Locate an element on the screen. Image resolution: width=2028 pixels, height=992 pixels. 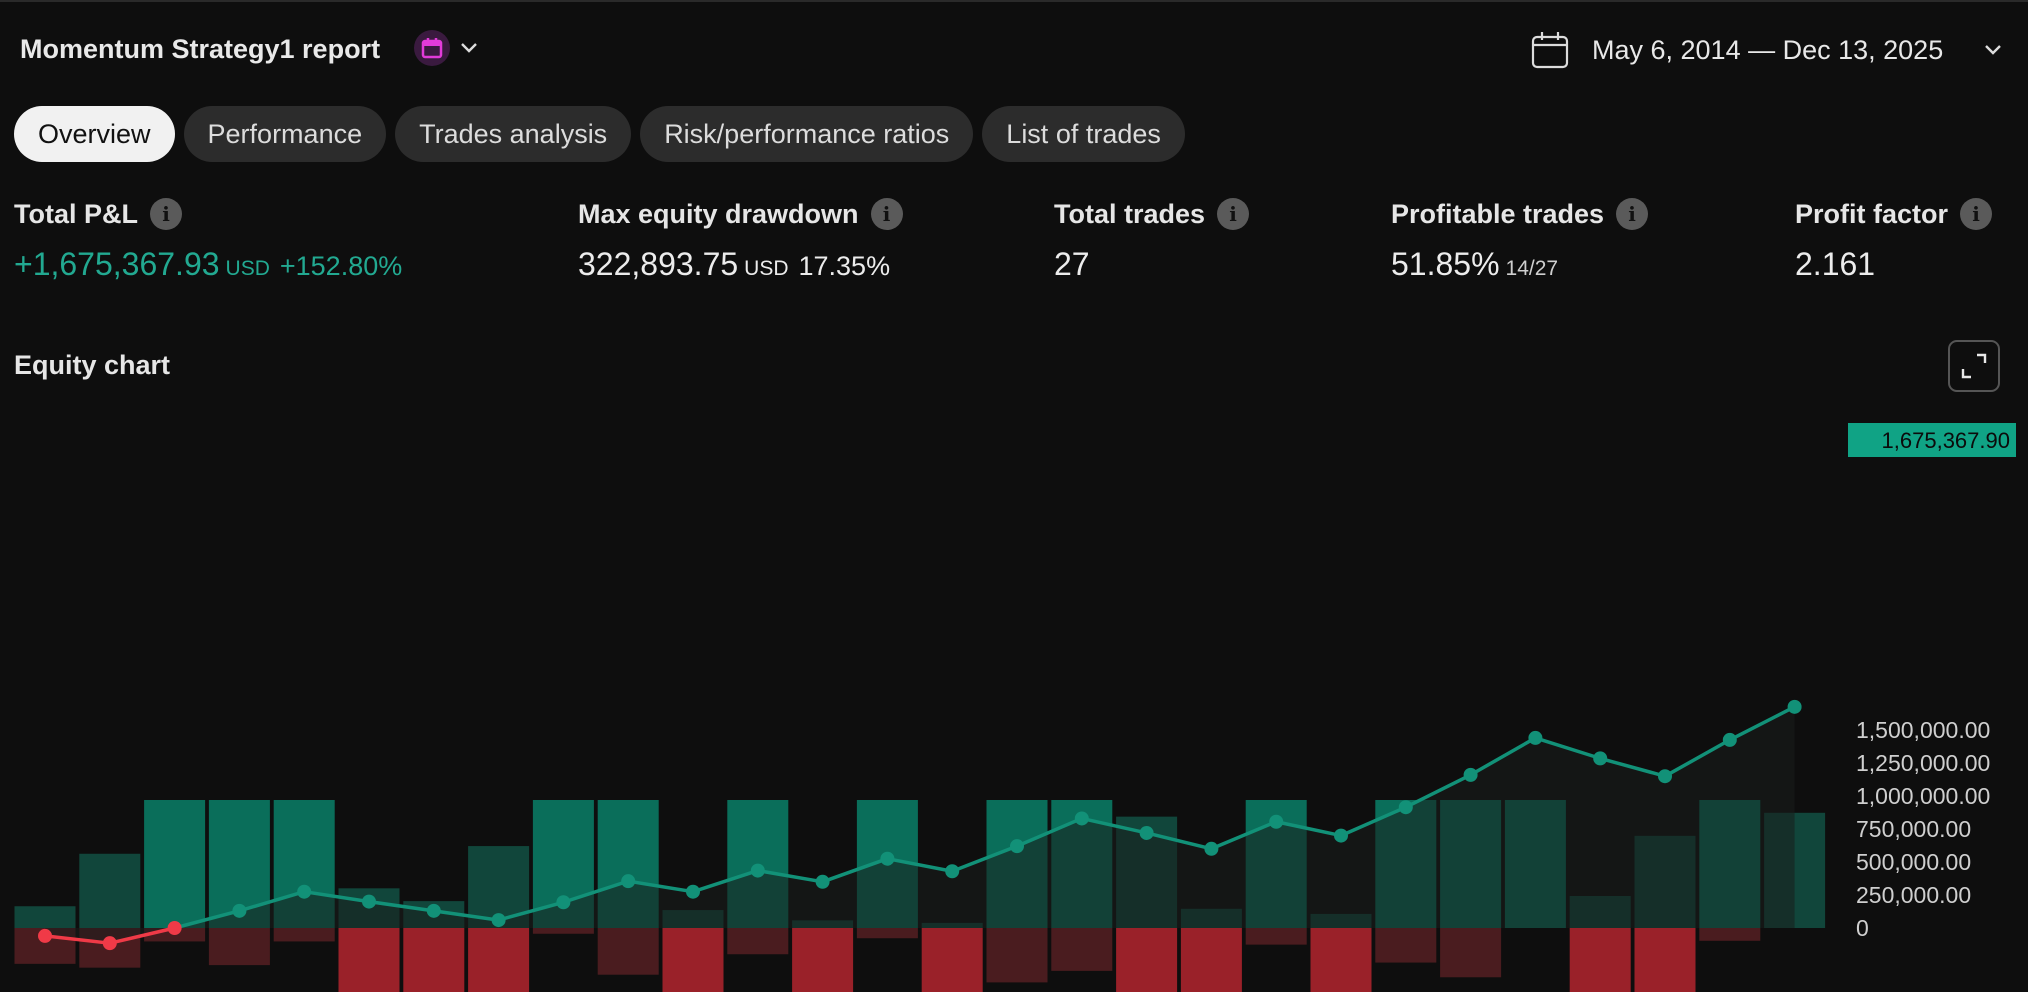
metric-profit-factor: Profit factor i 2.161 is located at coordinates (1894, 240).